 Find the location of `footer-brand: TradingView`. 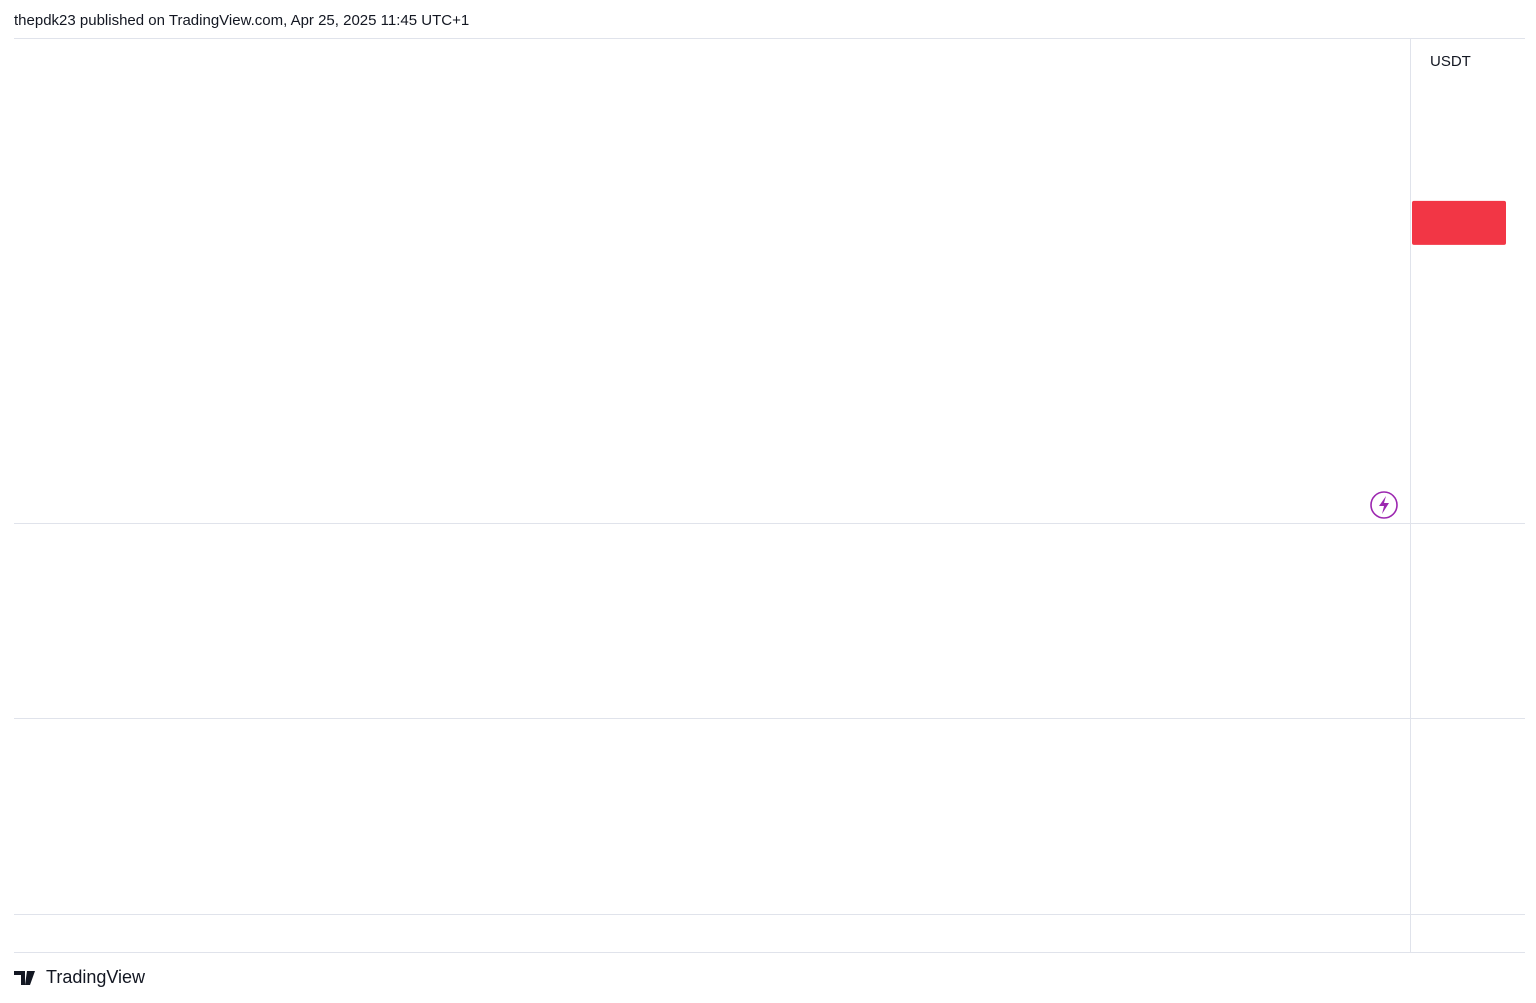

footer-brand: TradingView is located at coordinates (96, 977).